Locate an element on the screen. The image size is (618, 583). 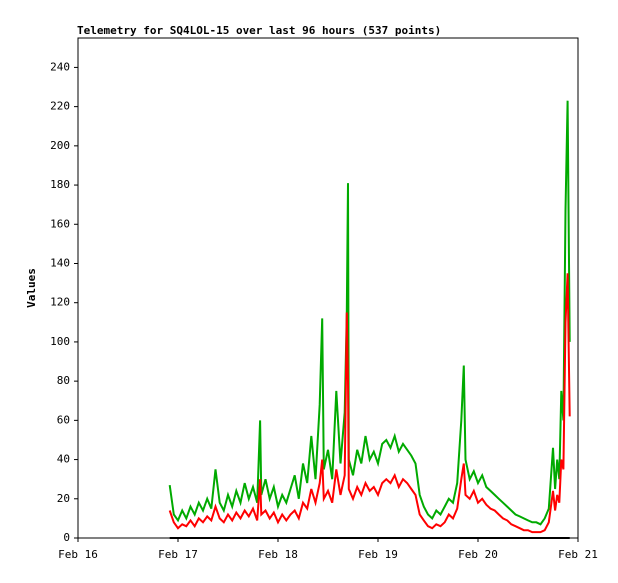
y-axis-label: Values is located at coordinates (31, 288).